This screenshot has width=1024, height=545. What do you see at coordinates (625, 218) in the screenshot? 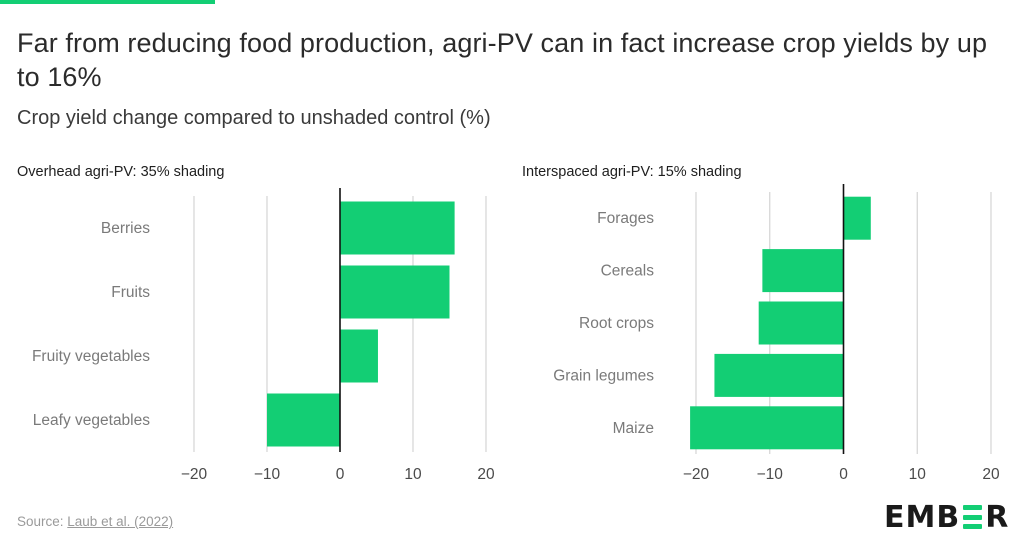
I see `category-label: Forages` at bounding box center [625, 218].